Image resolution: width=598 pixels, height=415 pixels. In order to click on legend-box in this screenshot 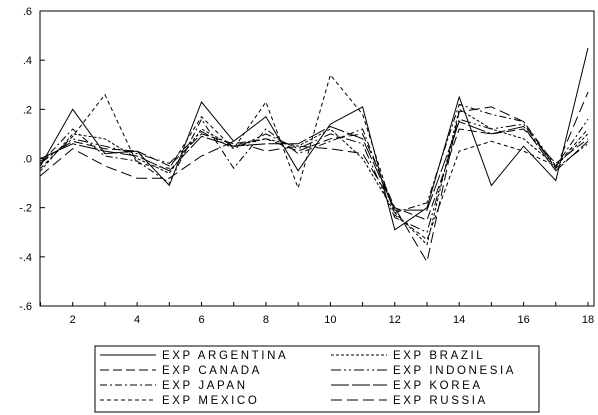, I will do `click(317, 379)`.